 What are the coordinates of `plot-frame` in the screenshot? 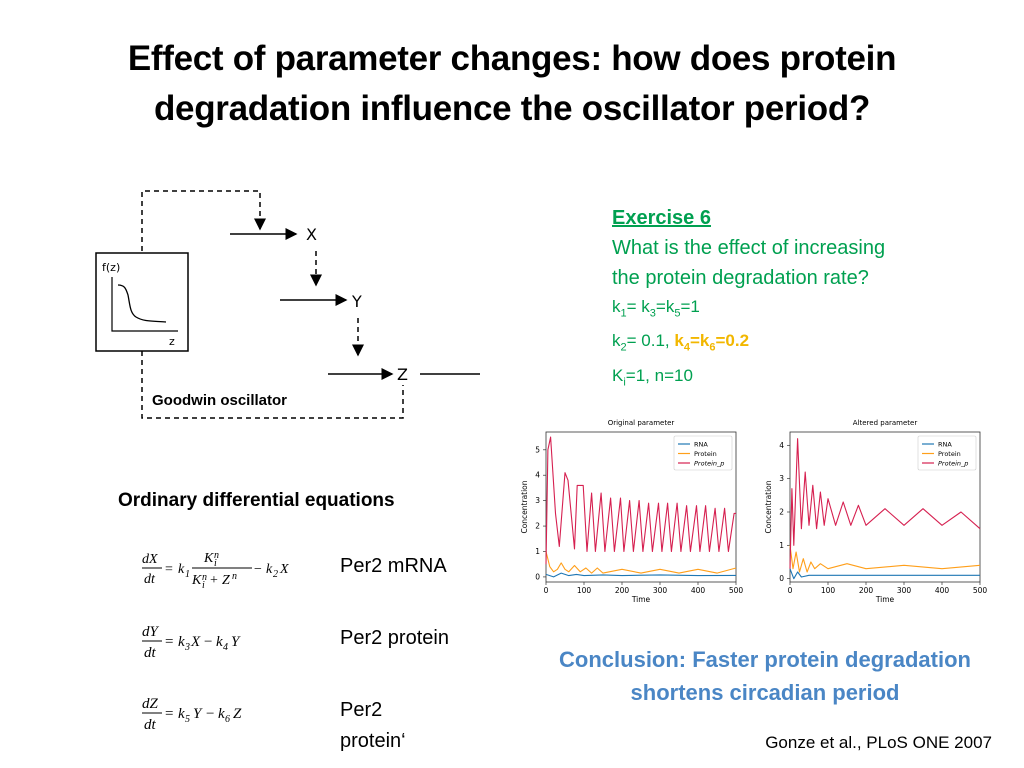 It's located at (885, 507).